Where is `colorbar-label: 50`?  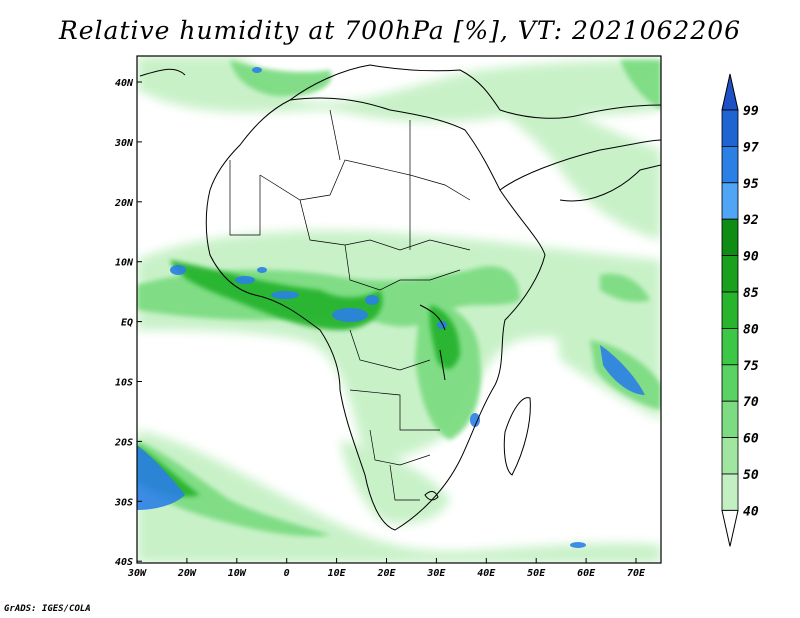 colorbar-label: 50 is located at coordinates (751, 475).